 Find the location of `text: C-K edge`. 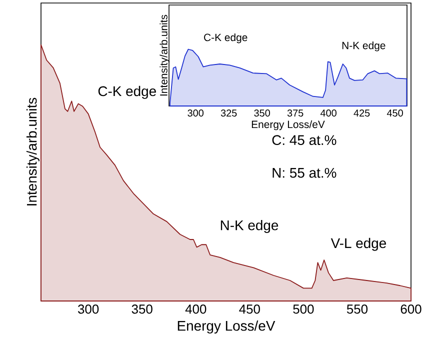

text: C-K edge is located at coordinates (226, 38).